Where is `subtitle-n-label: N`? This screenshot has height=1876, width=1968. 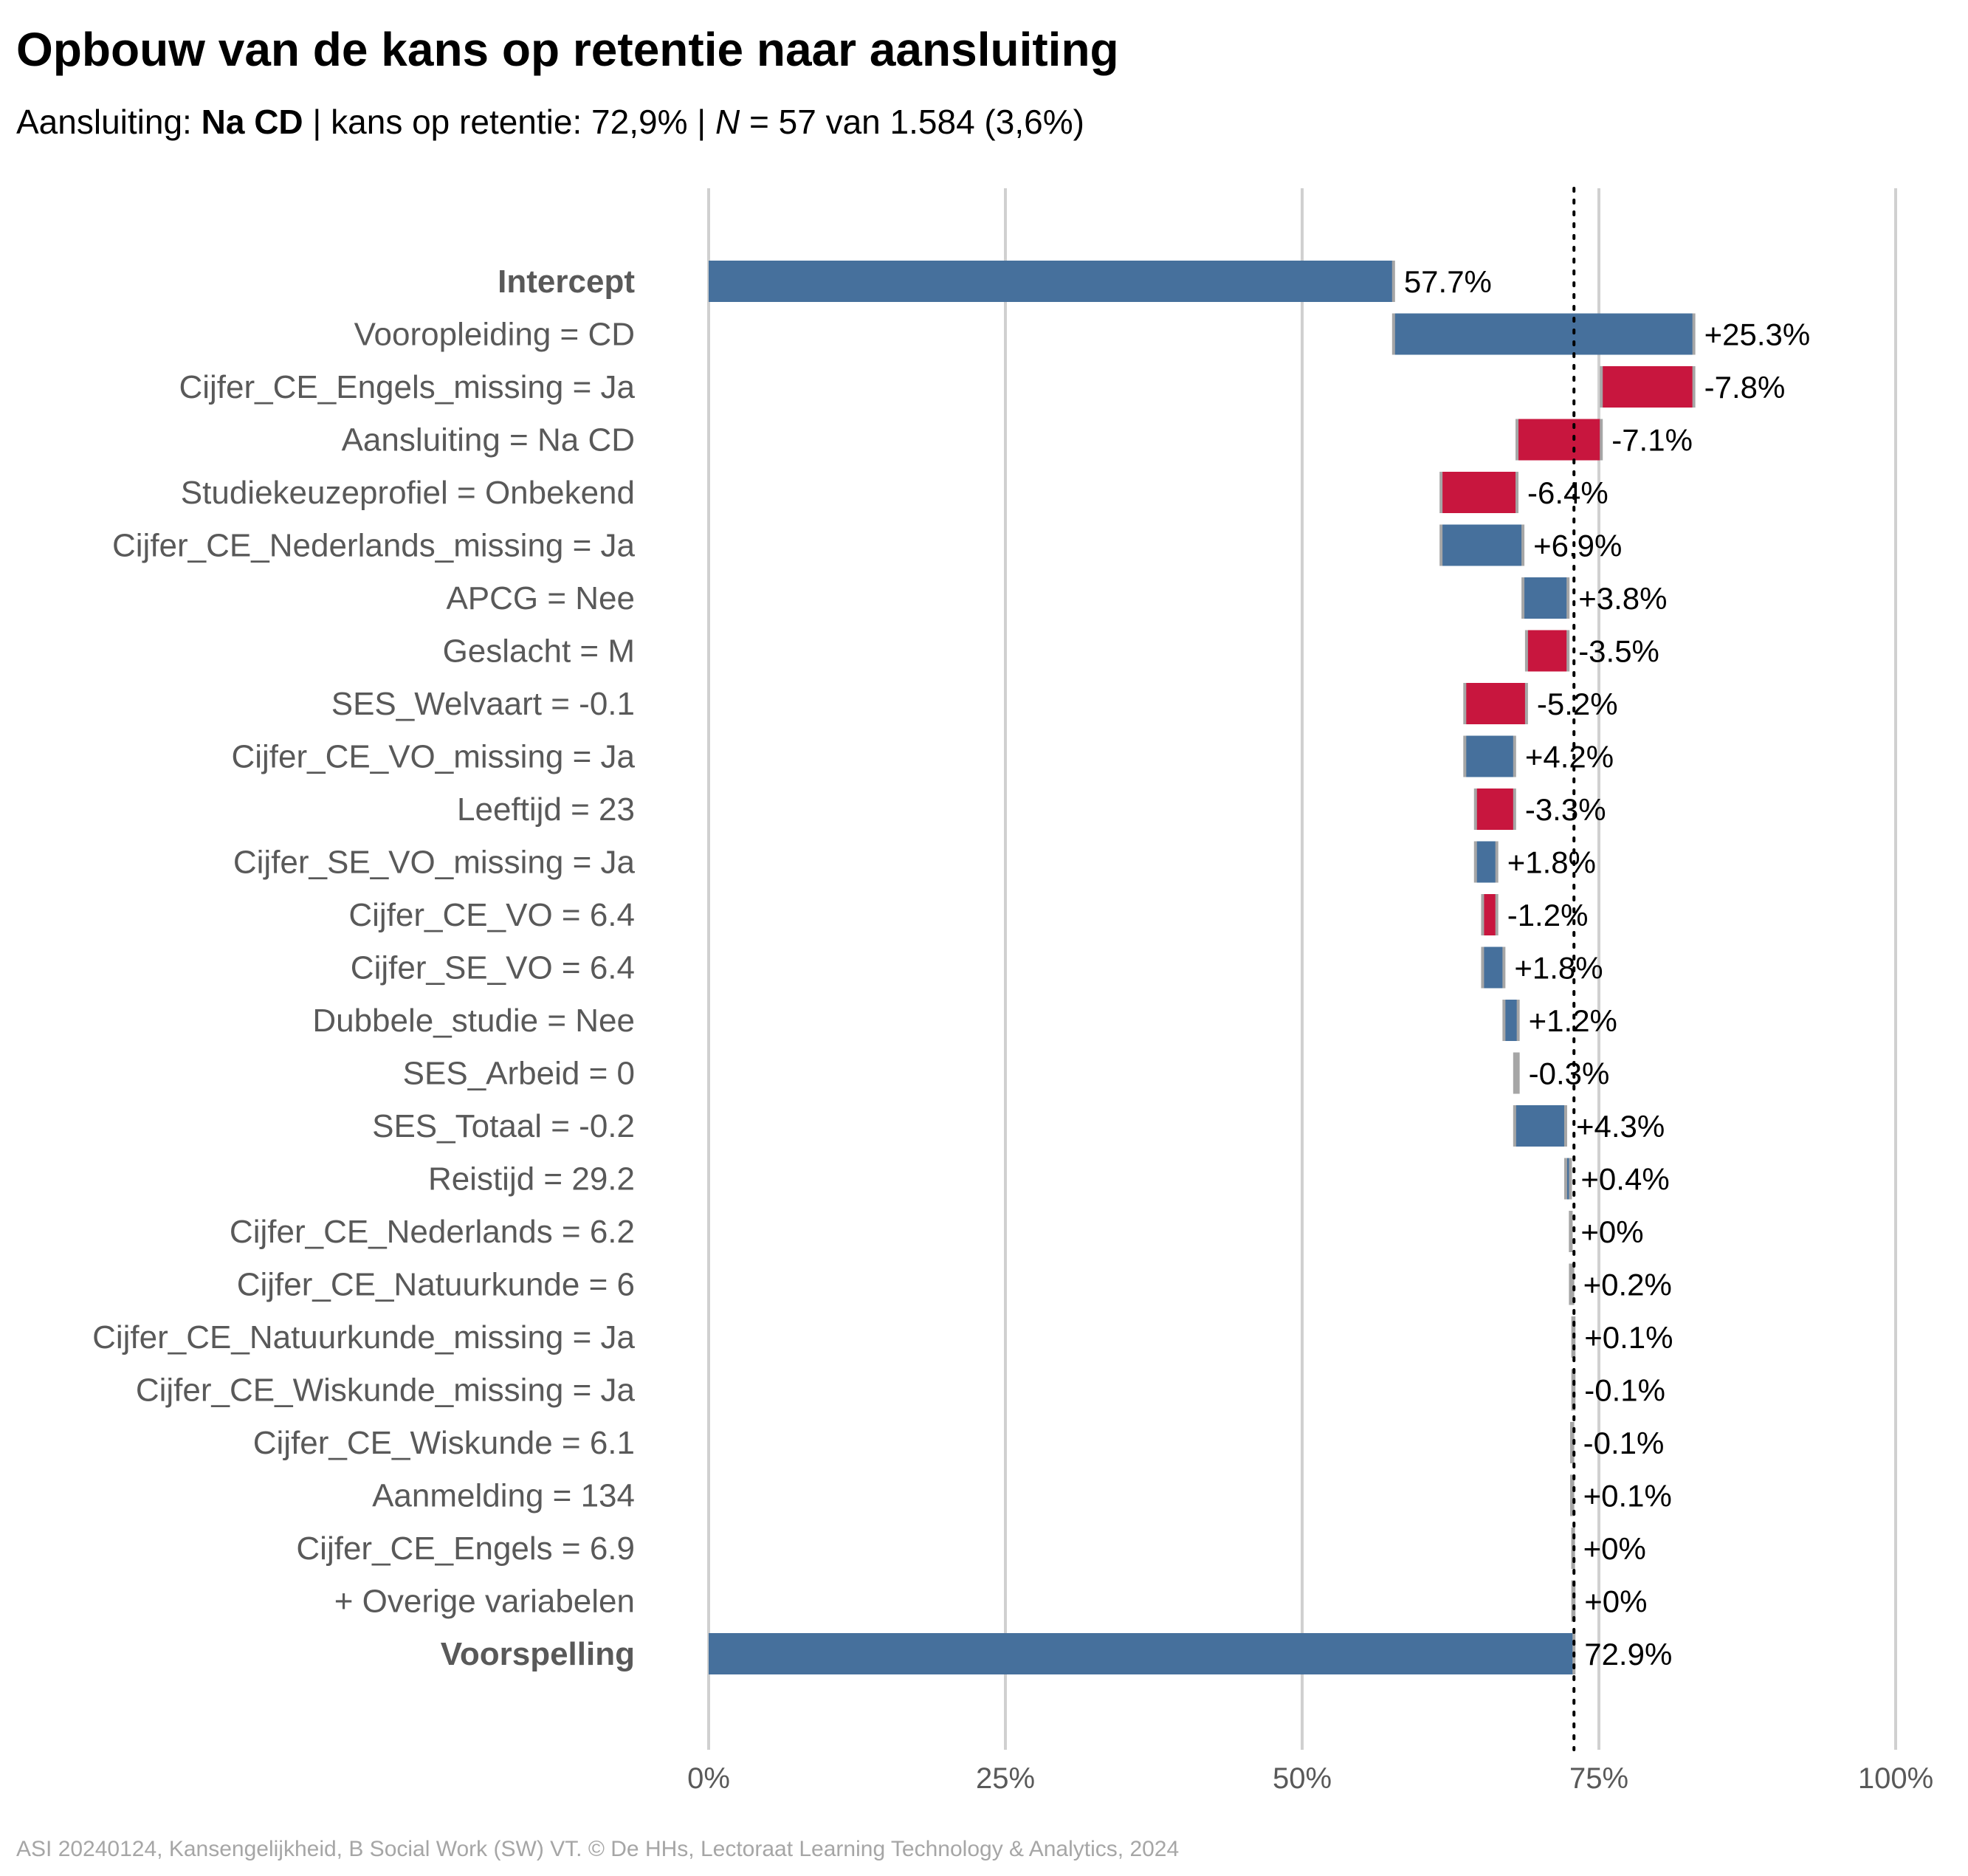
subtitle-n-label: N is located at coordinates (728, 122).